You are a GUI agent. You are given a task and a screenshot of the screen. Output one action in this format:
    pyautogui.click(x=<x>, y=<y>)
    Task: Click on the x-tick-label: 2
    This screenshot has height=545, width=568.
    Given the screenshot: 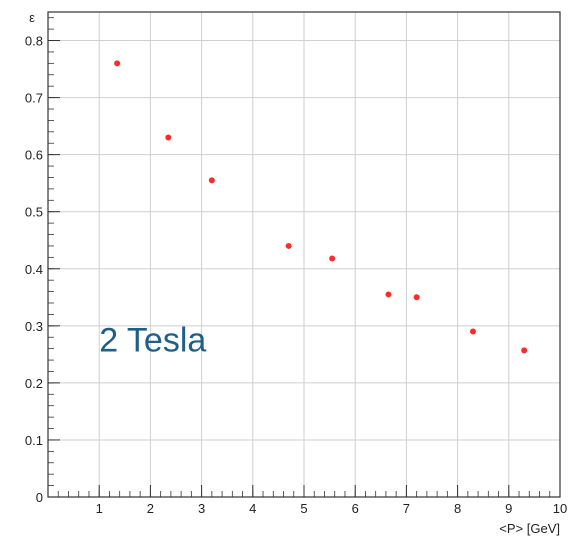 What is the action you would take?
    pyautogui.click(x=150, y=508)
    